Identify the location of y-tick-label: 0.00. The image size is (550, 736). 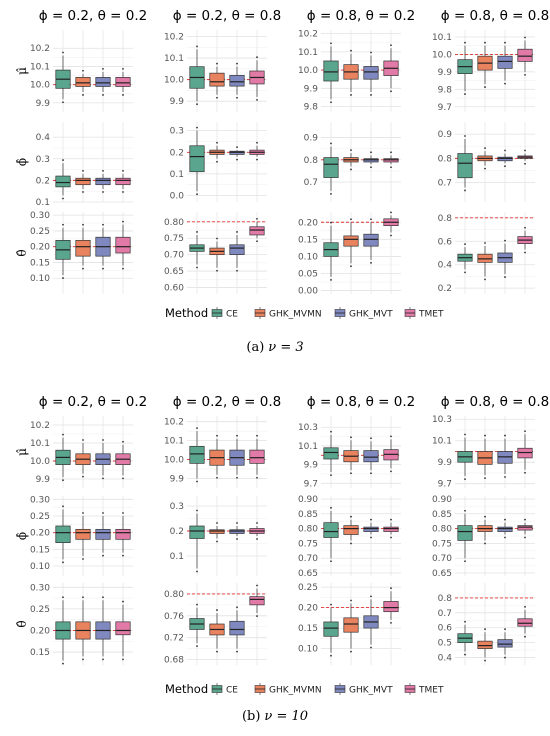
(308, 292).